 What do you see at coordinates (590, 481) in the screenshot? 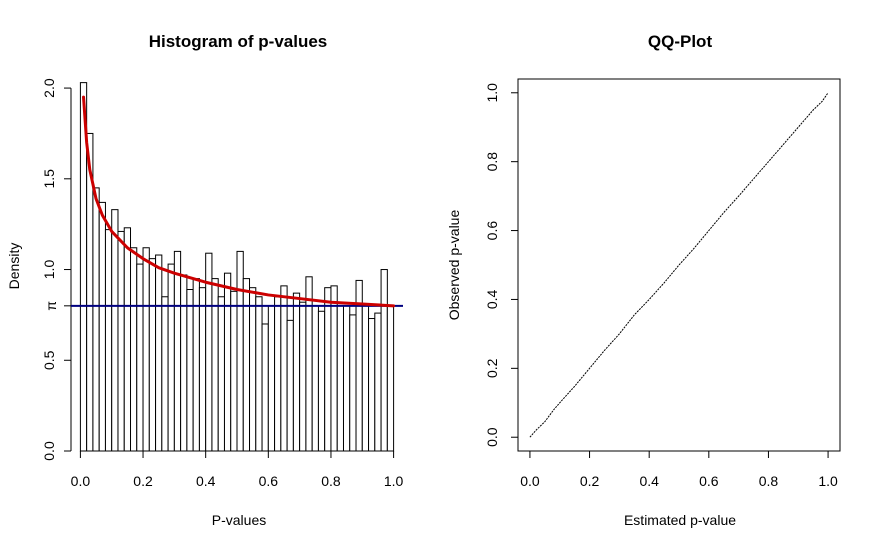
I see `qq-plot-x-tick-label: 0.2` at bounding box center [590, 481].